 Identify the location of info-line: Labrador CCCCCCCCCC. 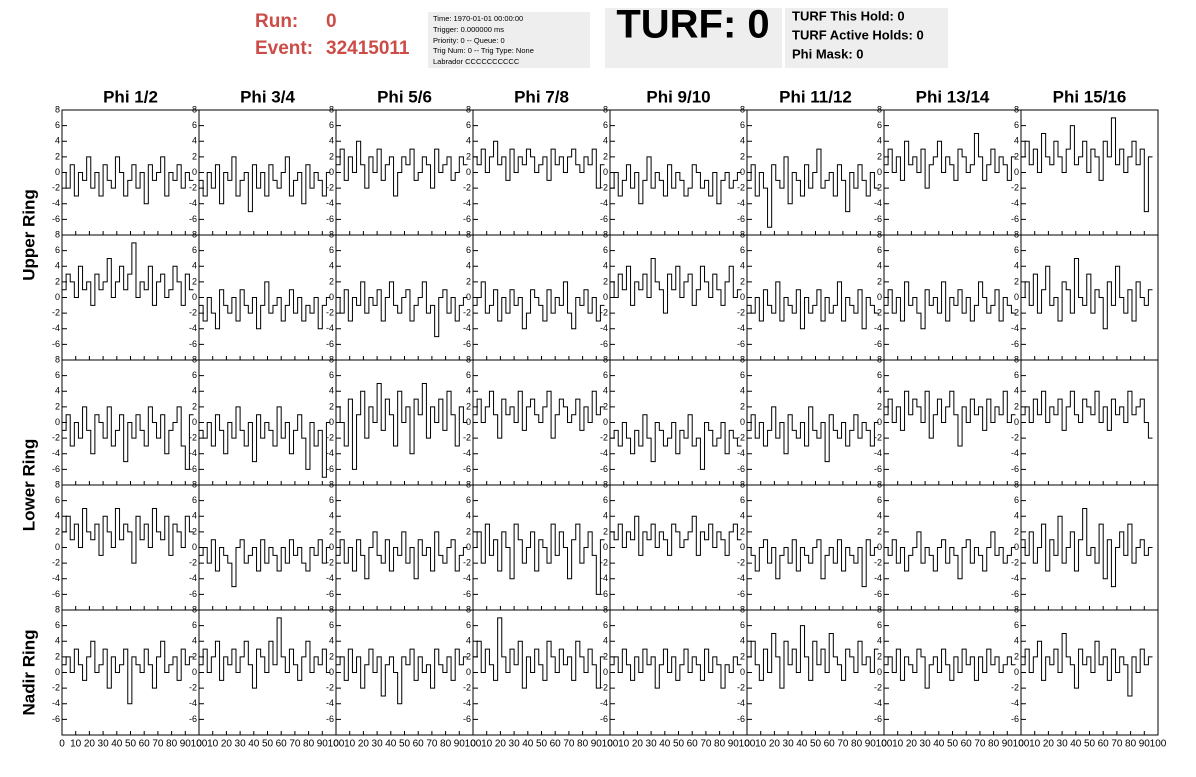
(476, 61).